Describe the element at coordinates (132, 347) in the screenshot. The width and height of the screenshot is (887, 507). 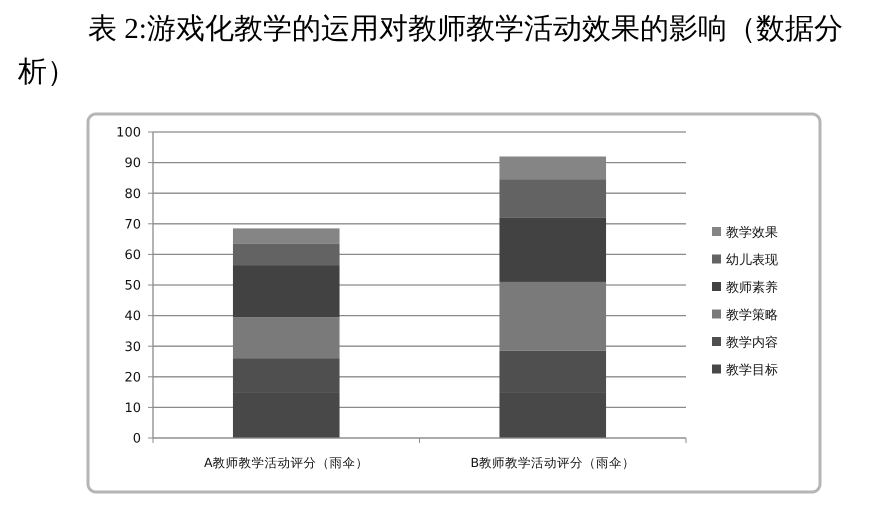
I see `y-tick-label: 30` at that location.